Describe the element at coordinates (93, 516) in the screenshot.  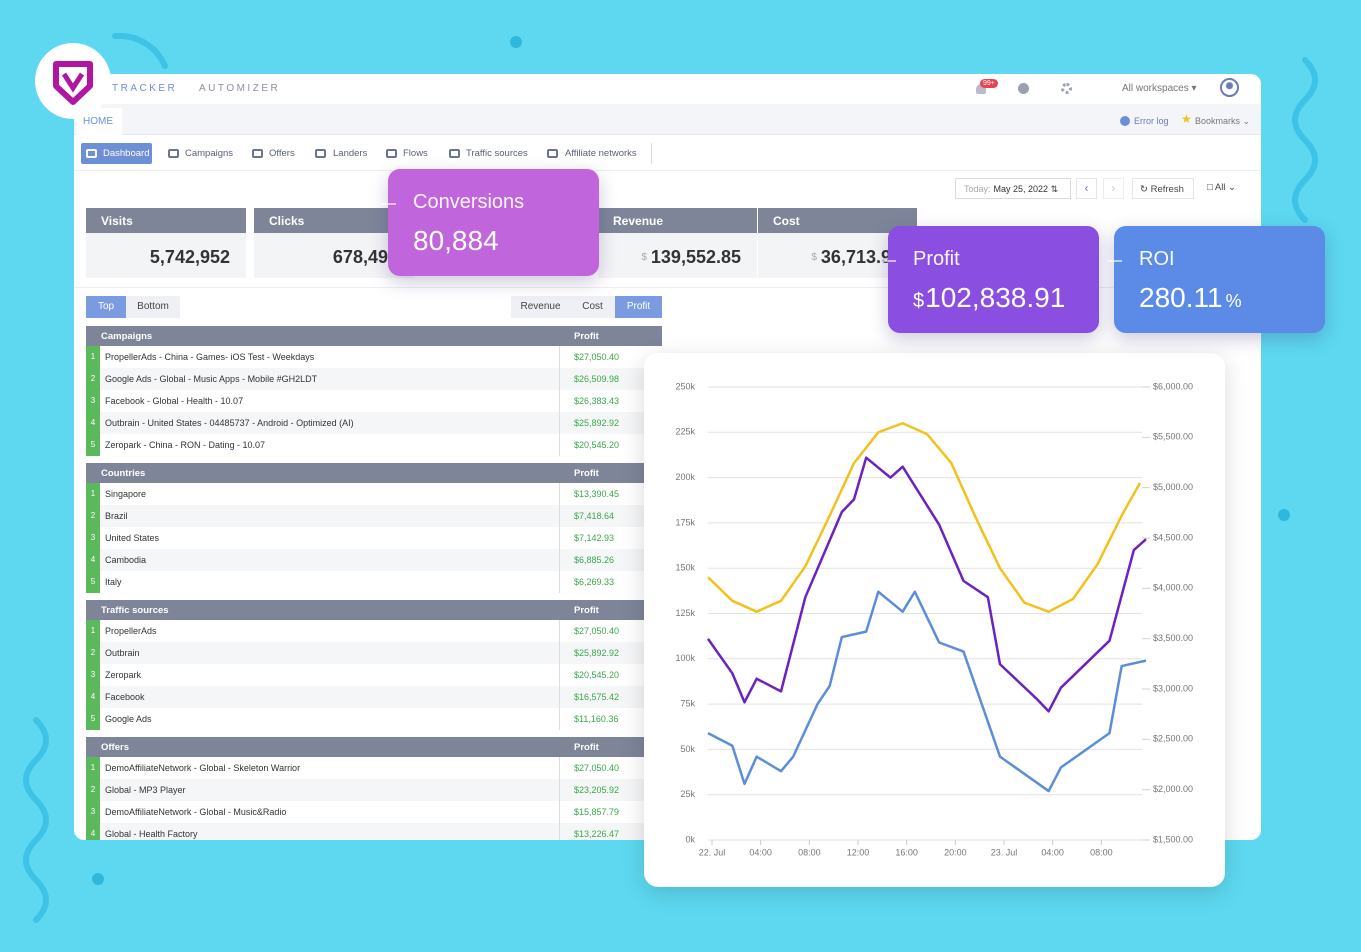
I see `rank-cell: 2` at that location.